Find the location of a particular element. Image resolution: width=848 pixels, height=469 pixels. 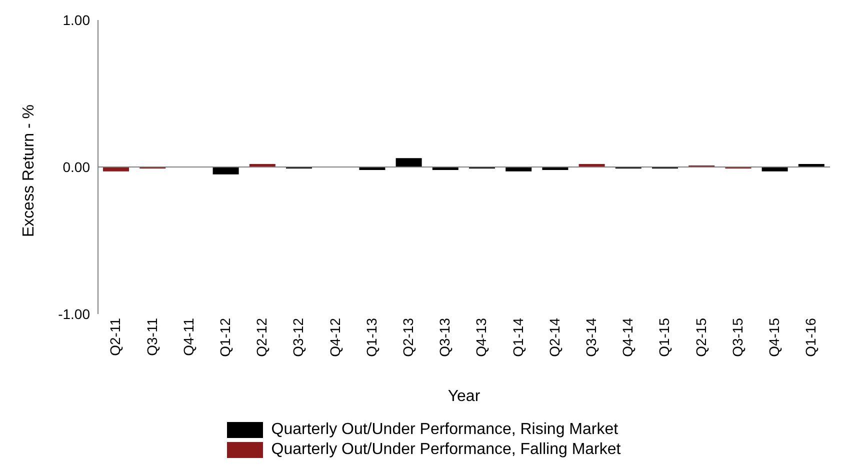

x-tick-label: Q1-15 is located at coordinates (664, 337).